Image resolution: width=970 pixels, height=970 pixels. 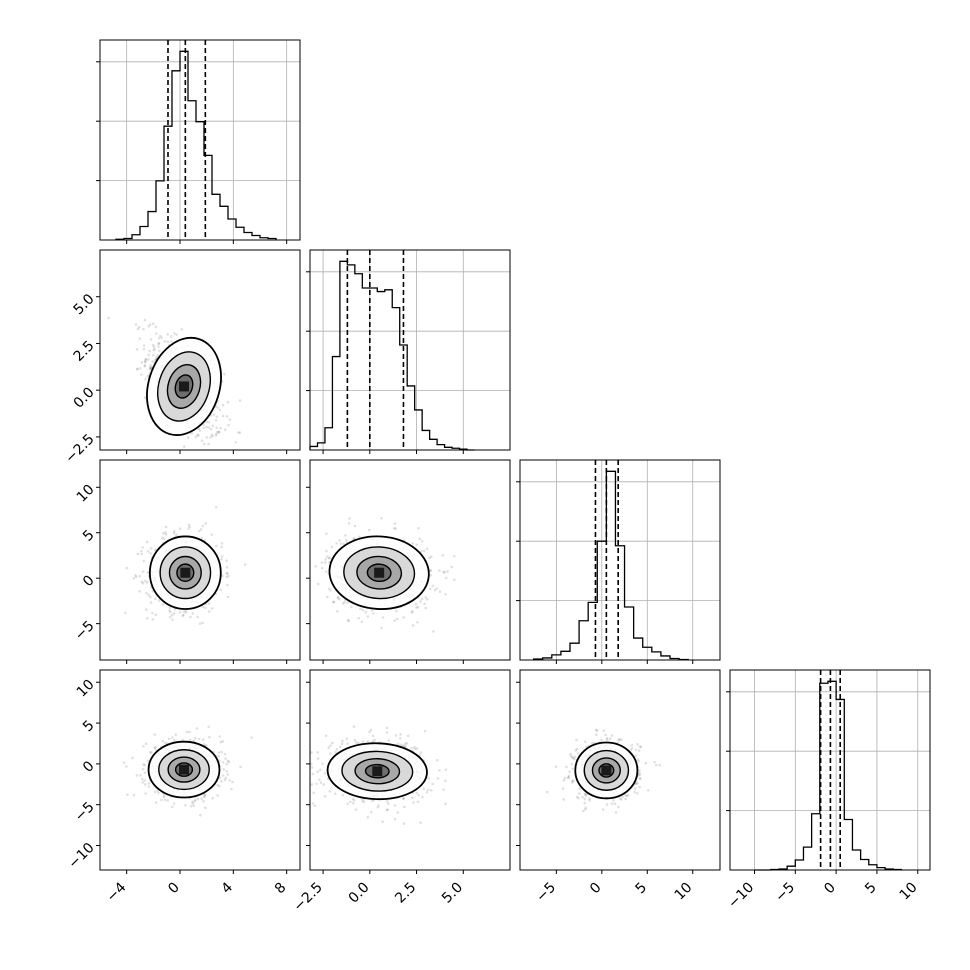 I want to click on x-tick-label: 0, so click(x=830, y=889).